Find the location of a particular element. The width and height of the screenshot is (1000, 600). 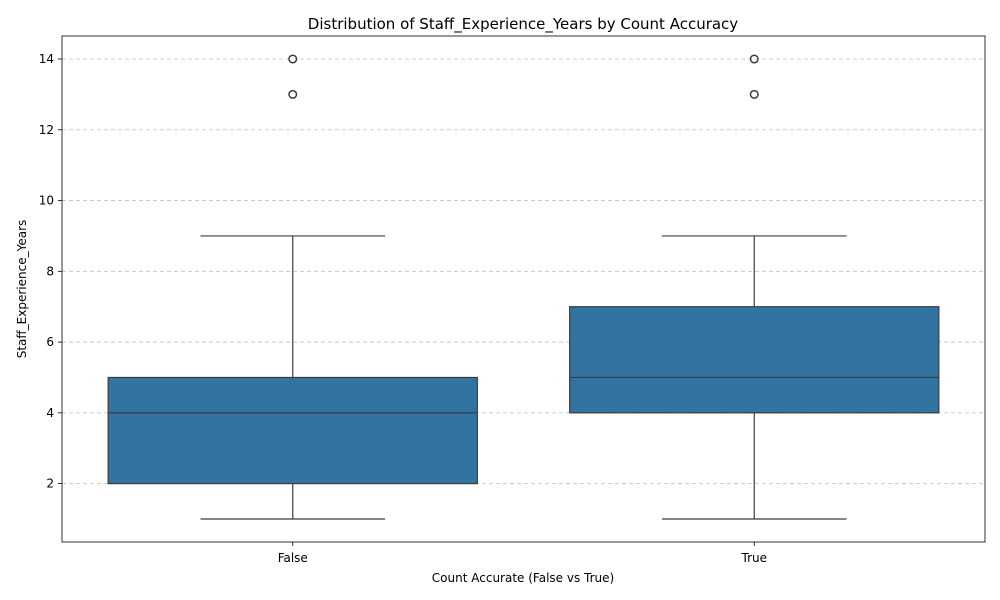

y-tick-label: 12 is located at coordinates (46, 130).